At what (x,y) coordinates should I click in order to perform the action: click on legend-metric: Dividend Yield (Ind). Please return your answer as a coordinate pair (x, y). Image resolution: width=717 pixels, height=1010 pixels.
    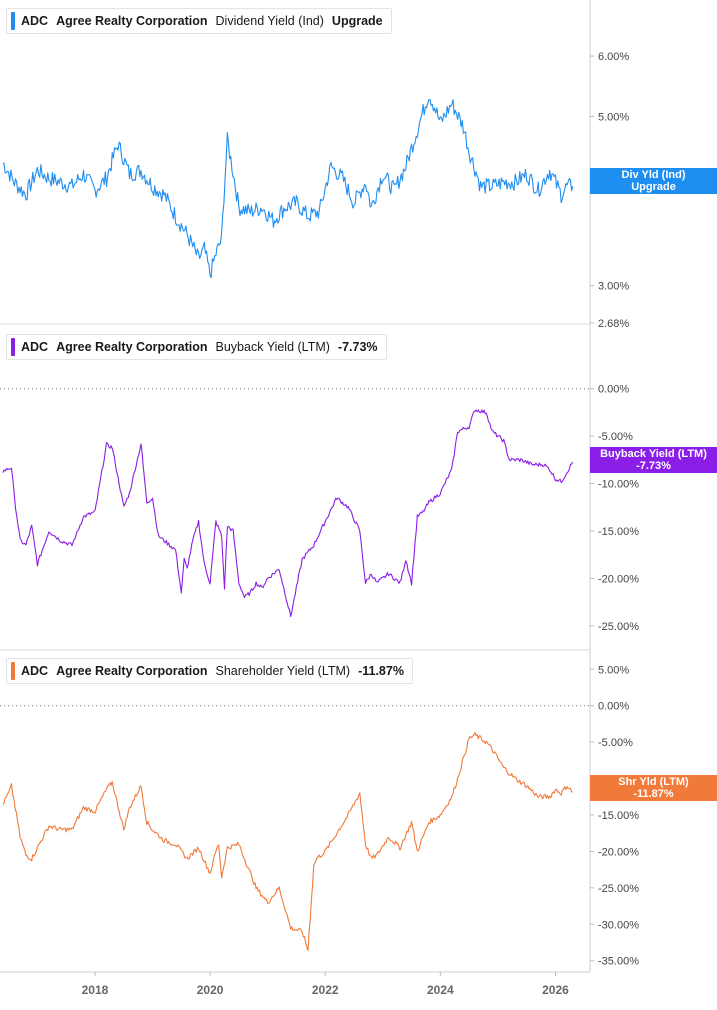
    Looking at the image, I should click on (269, 21).